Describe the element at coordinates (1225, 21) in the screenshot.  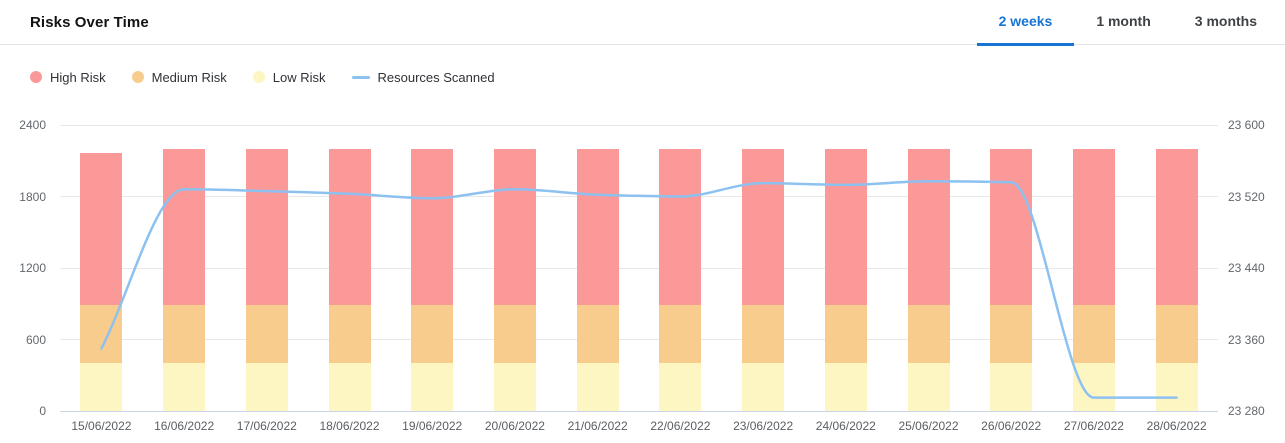
I see `tab-3-months: 3 months` at that location.